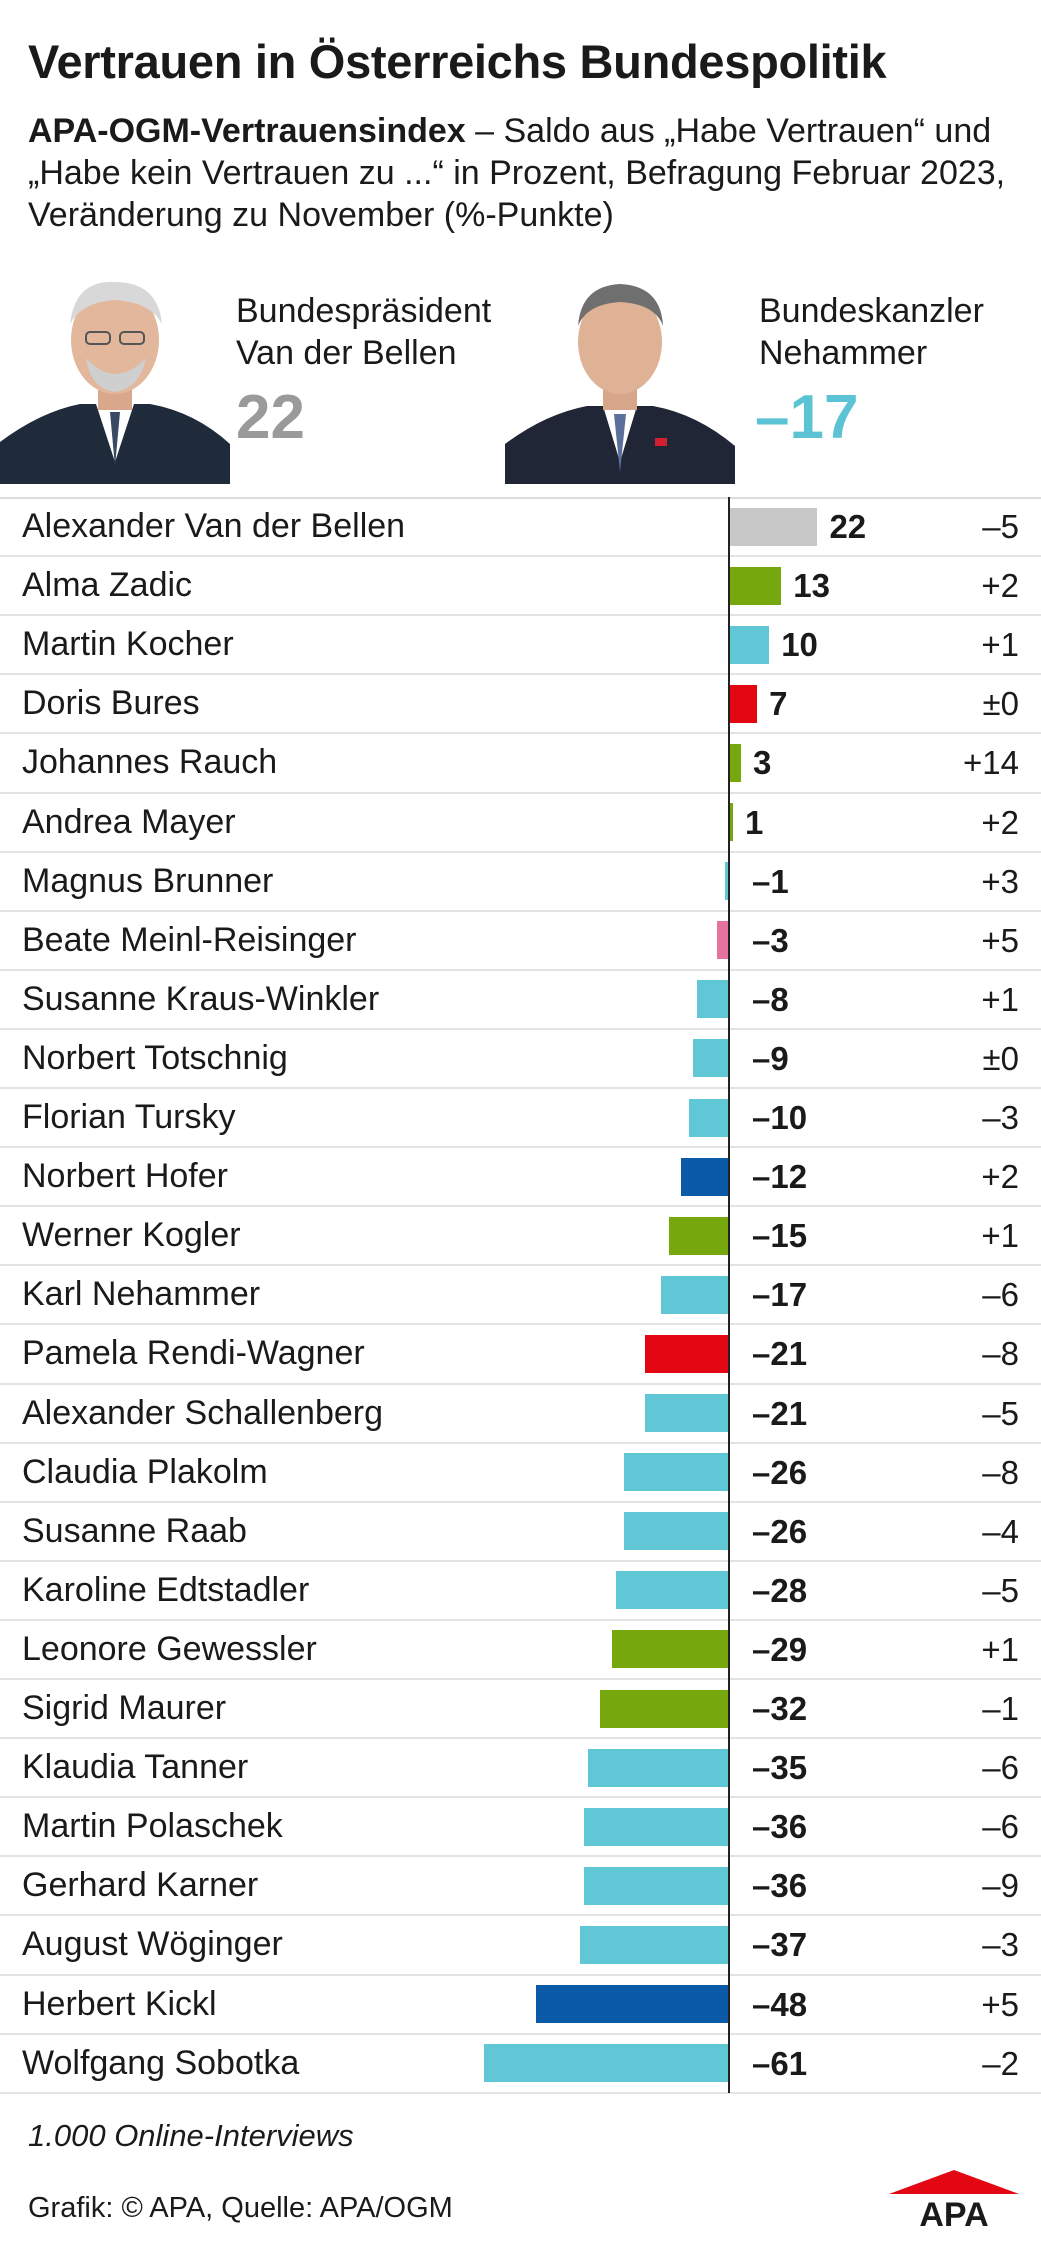 Image resolution: width=1041 pixels, height=2245 pixels. I want to click on chancellor-label-line1: Bundeskanzler, so click(871, 311).